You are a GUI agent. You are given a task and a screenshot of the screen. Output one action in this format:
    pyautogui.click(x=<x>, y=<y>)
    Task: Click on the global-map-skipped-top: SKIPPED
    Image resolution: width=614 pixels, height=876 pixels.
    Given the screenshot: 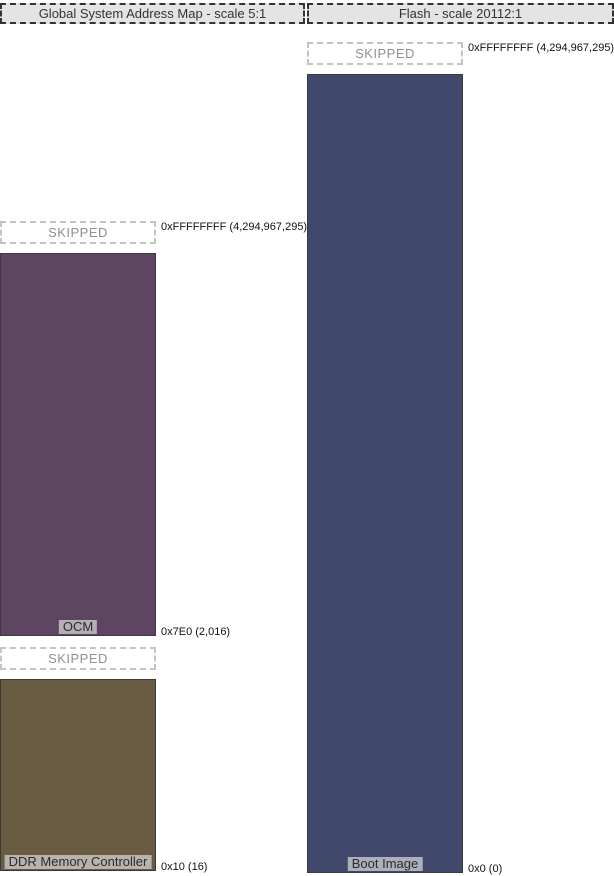 What is the action you would take?
    pyautogui.click(x=78, y=232)
    